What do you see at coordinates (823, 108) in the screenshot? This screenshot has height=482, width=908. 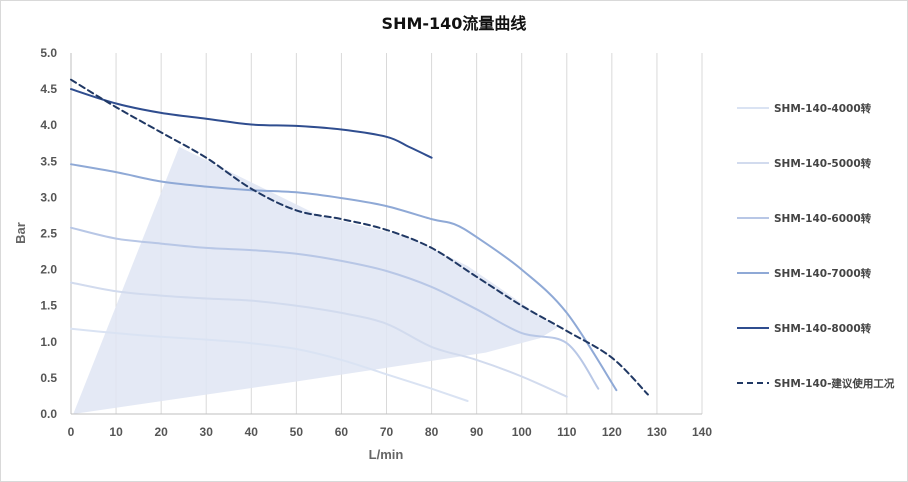 I see `legend-label: SHM-140-4000转` at bounding box center [823, 108].